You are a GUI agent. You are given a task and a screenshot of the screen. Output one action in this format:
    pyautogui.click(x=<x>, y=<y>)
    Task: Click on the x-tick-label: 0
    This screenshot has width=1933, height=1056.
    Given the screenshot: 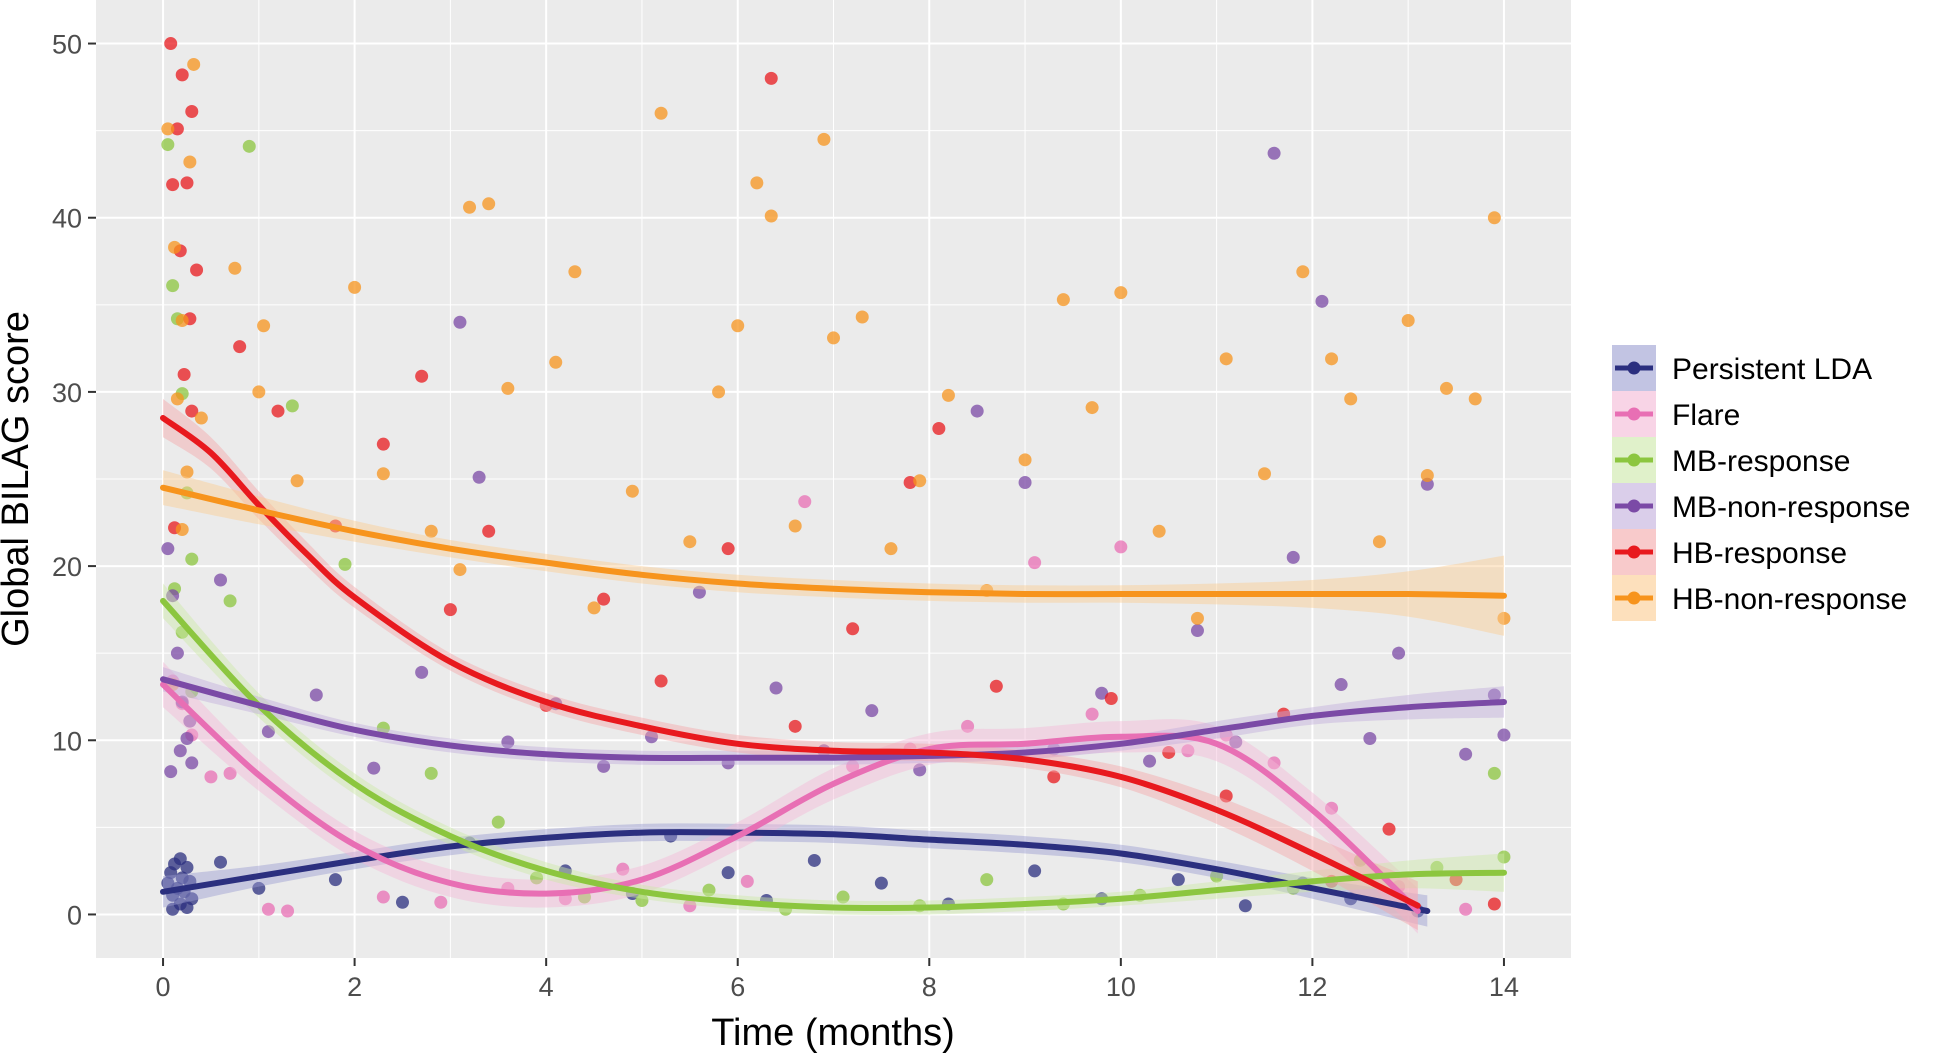 What is the action you would take?
    pyautogui.click(x=163, y=987)
    